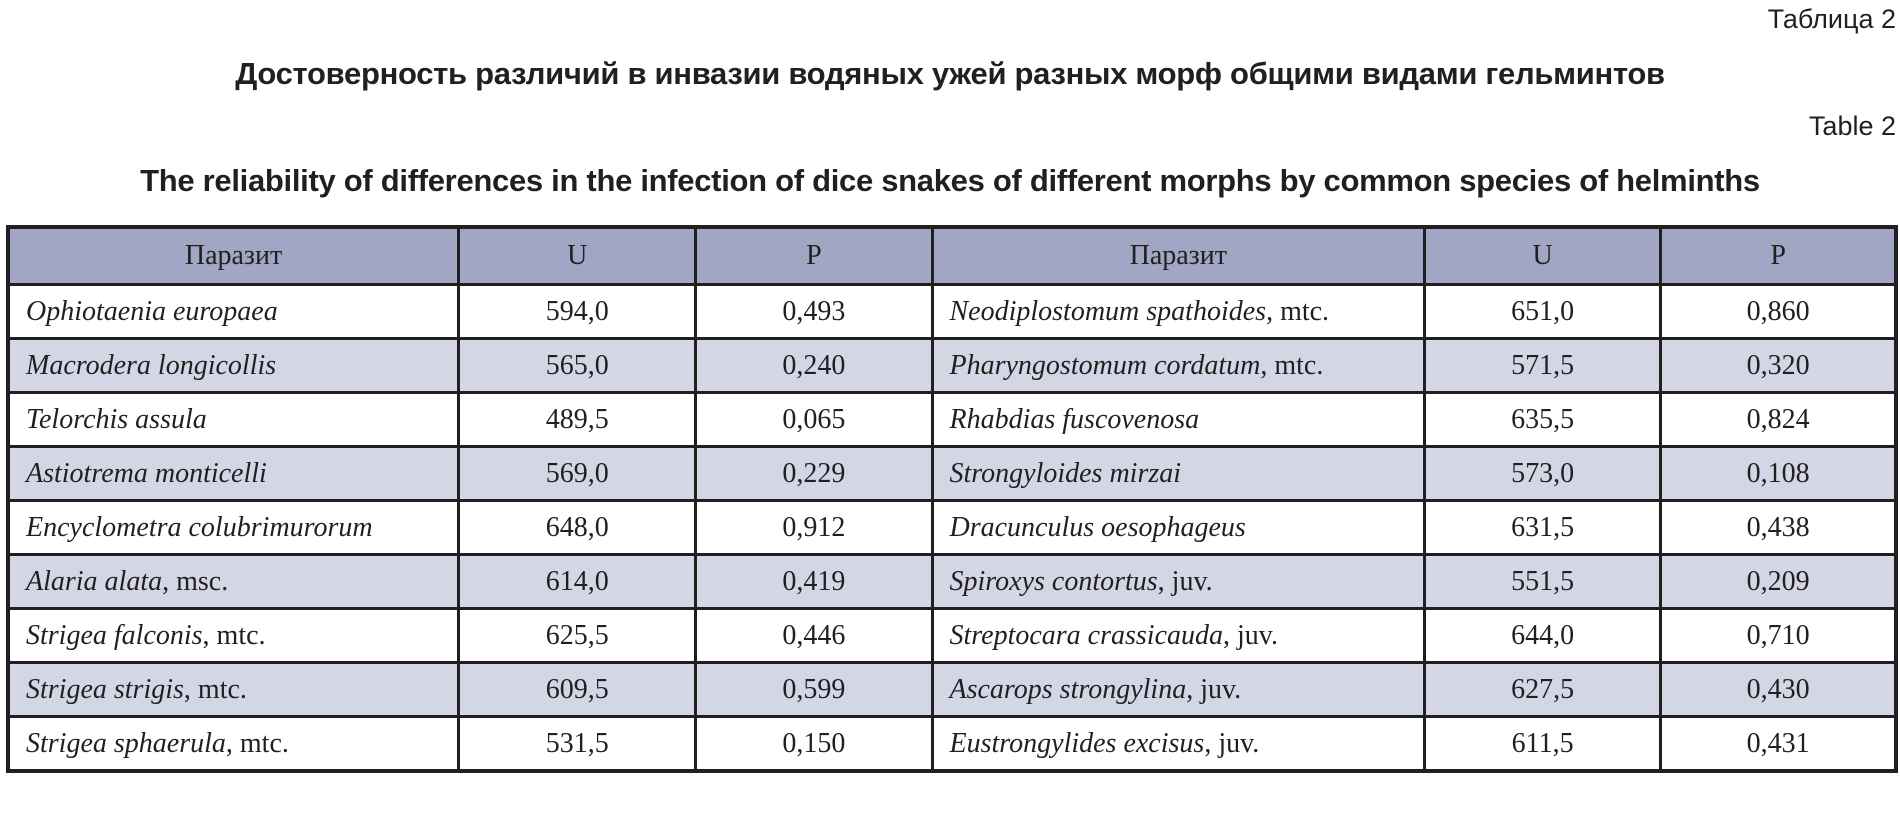  Describe the element at coordinates (814, 311) in the screenshot. I see `p-value-left: 0,493` at that location.